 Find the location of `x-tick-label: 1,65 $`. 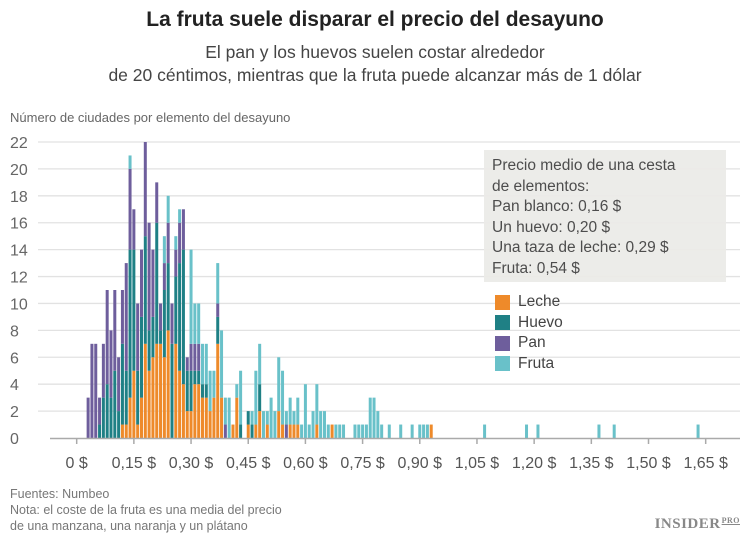

x-tick-label: 1,65 $ is located at coordinates (705, 463).